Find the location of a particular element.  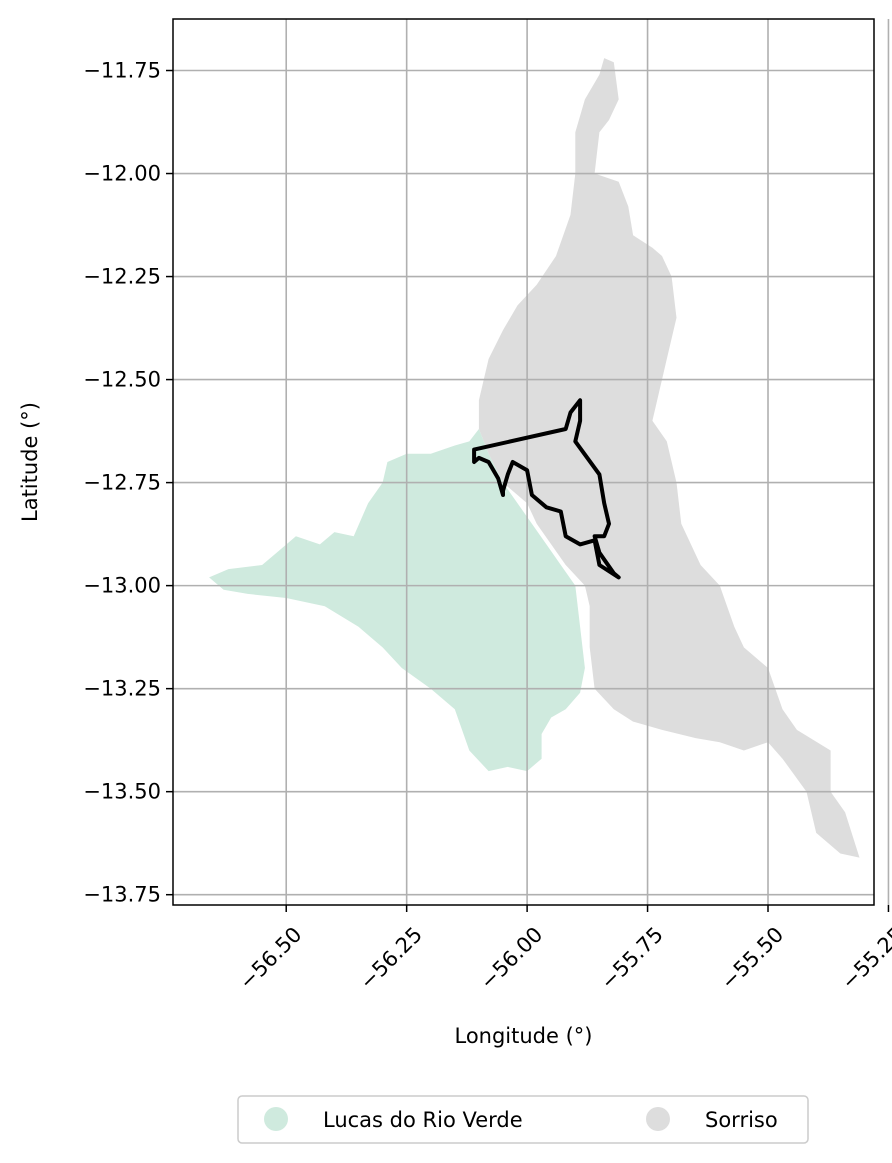

y-tick-label-0: −11.75 is located at coordinates (122, 71).